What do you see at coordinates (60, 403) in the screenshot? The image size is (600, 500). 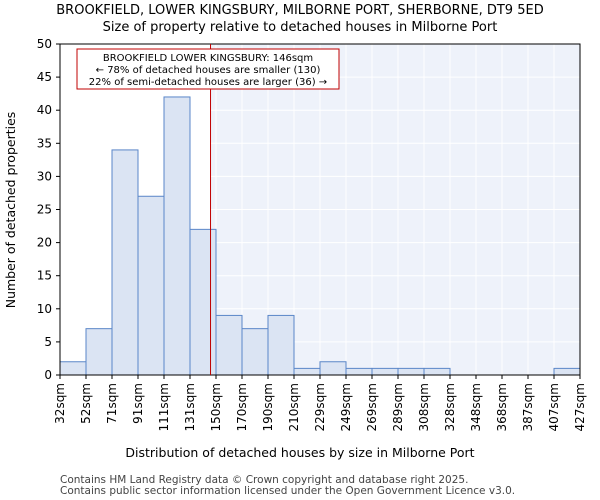 I see `x-tick-label: 32sqm` at bounding box center [60, 403].